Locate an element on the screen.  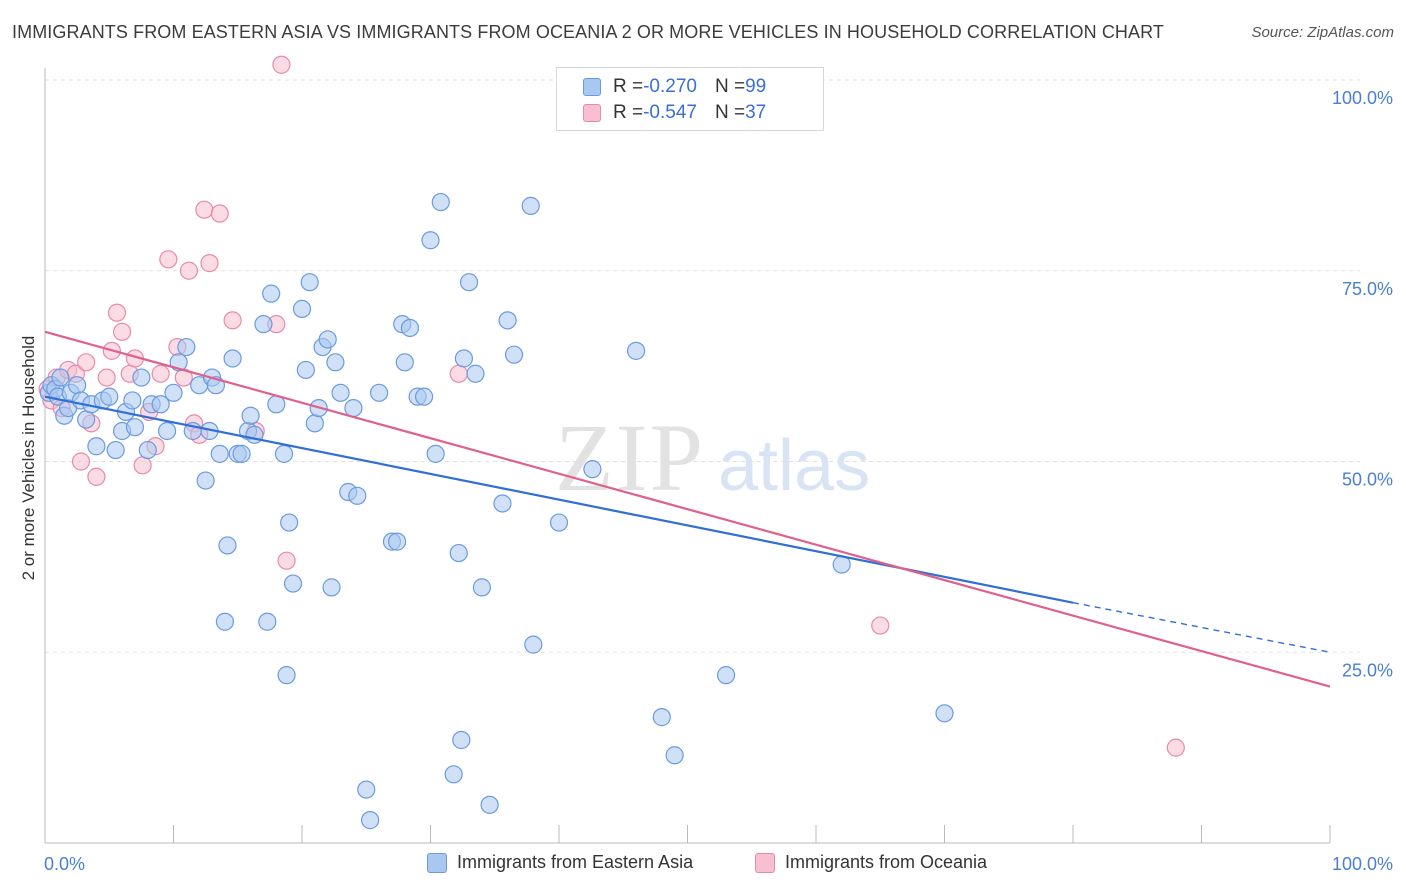
trend-line-eastern-asia-extension is located at coordinates (1201, 627).